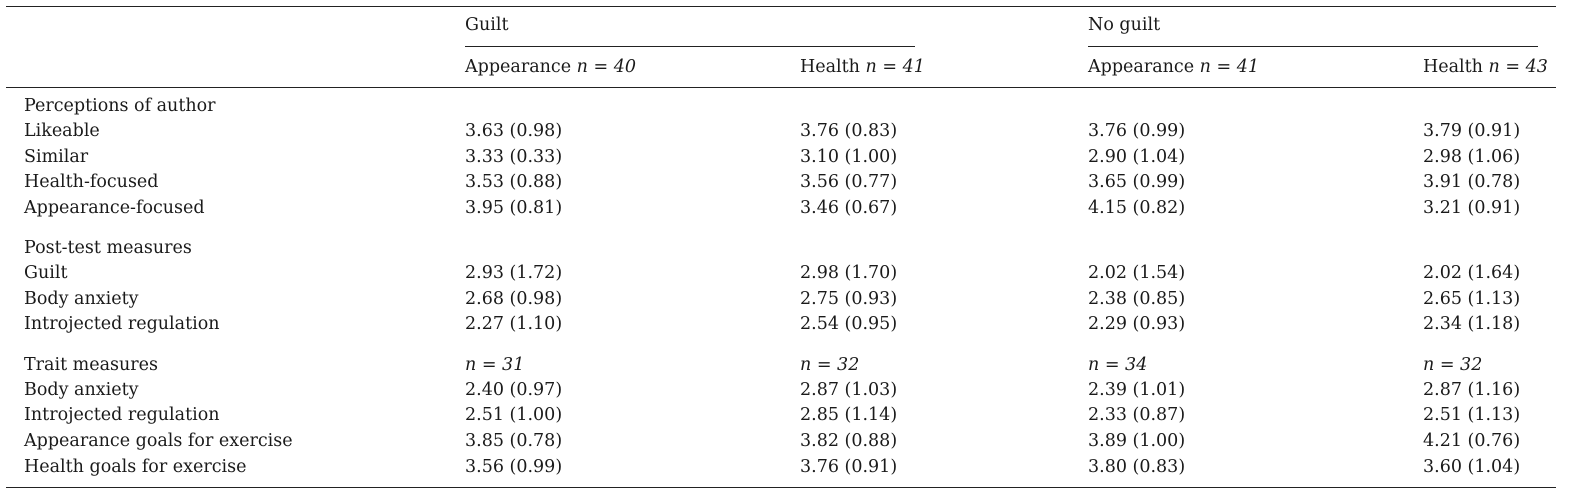 The image size is (1581, 495). I want to click on table-cell: 2.27 (1.10), so click(514, 324).